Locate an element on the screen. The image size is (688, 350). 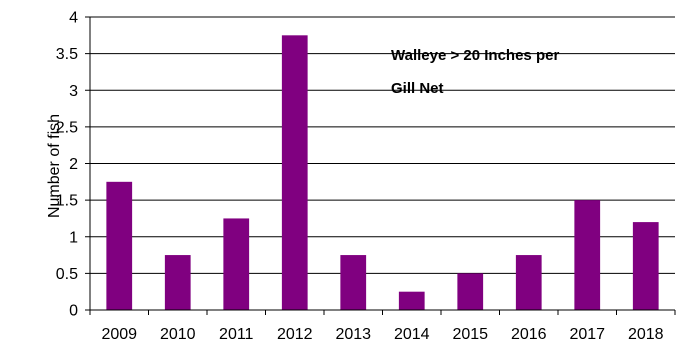
bar-2015 is located at coordinates (470, 291).